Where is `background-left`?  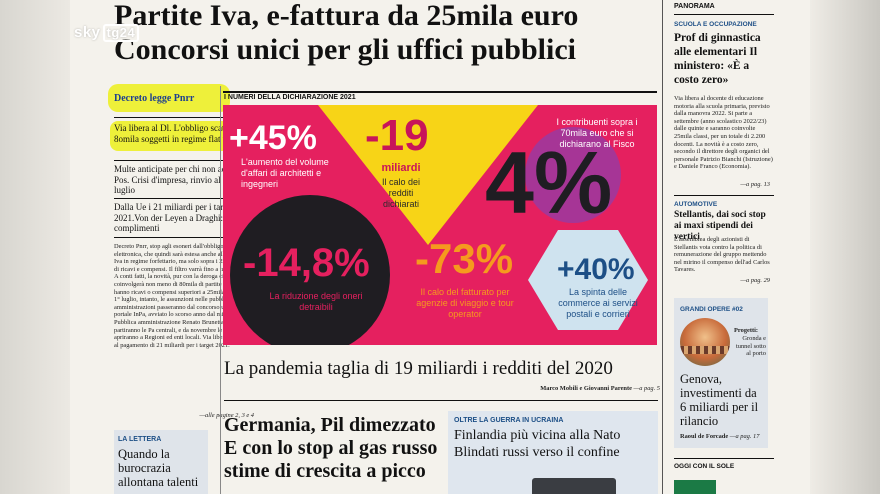
background-left is located at coordinates (35, 247).